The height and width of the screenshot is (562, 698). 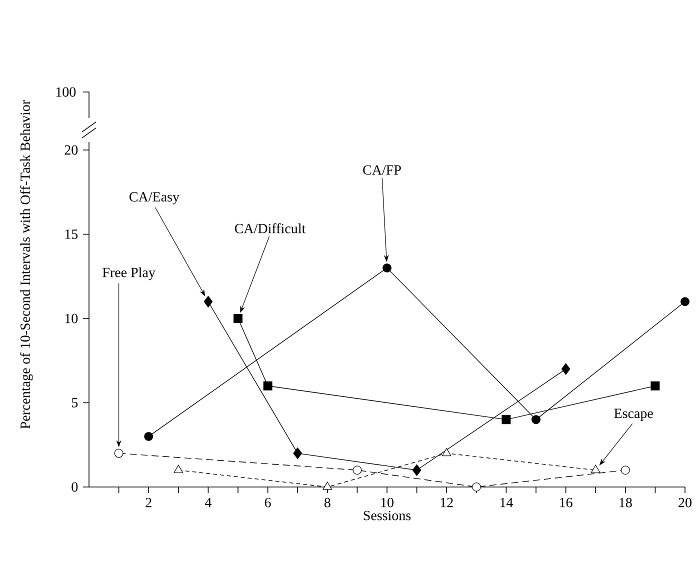 I want to click on y-tick-label: 0, so click(x=75, y=487).